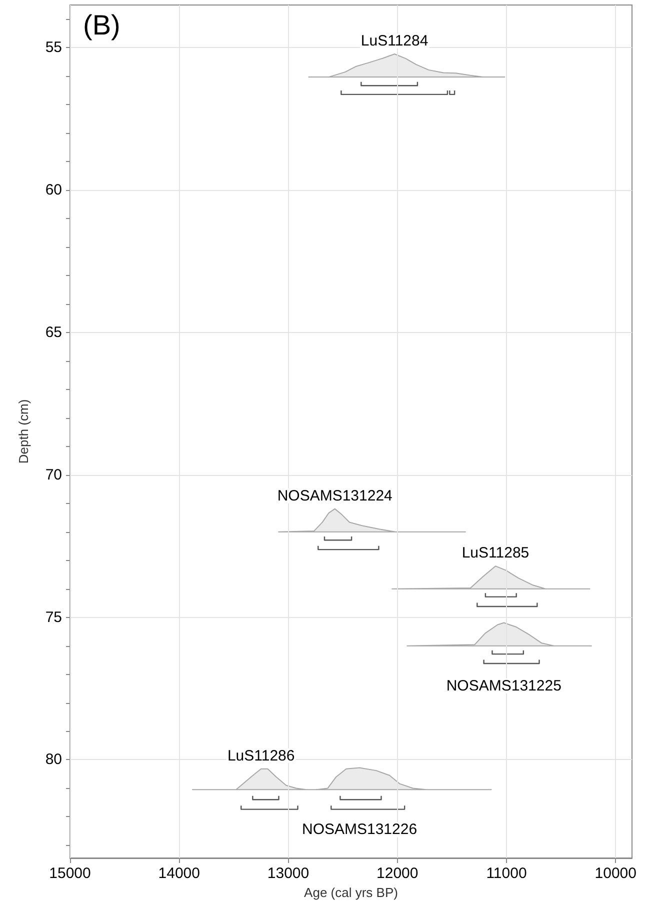 The height and width of the screenshot is (920, 657). Describe the element at coordinates (288, 873) in the screenshot. I see `x-tick-label: 13000` at that location.